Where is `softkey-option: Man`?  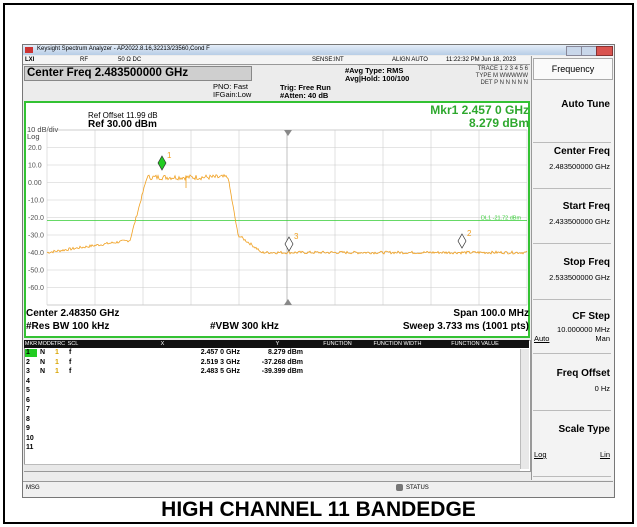 softkey-option: Man is located at coordinates (602, 338).